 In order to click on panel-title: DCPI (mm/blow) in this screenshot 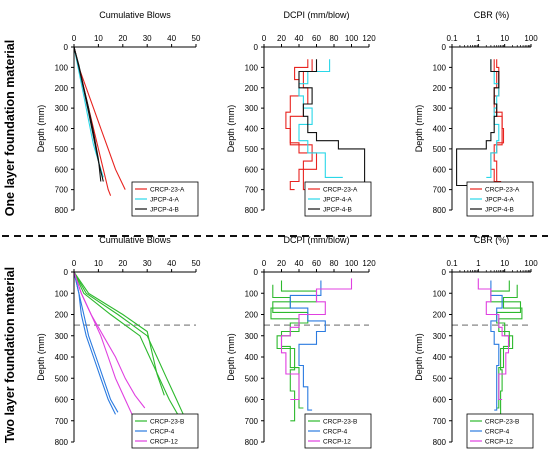, I will do `click(316, 15)`.